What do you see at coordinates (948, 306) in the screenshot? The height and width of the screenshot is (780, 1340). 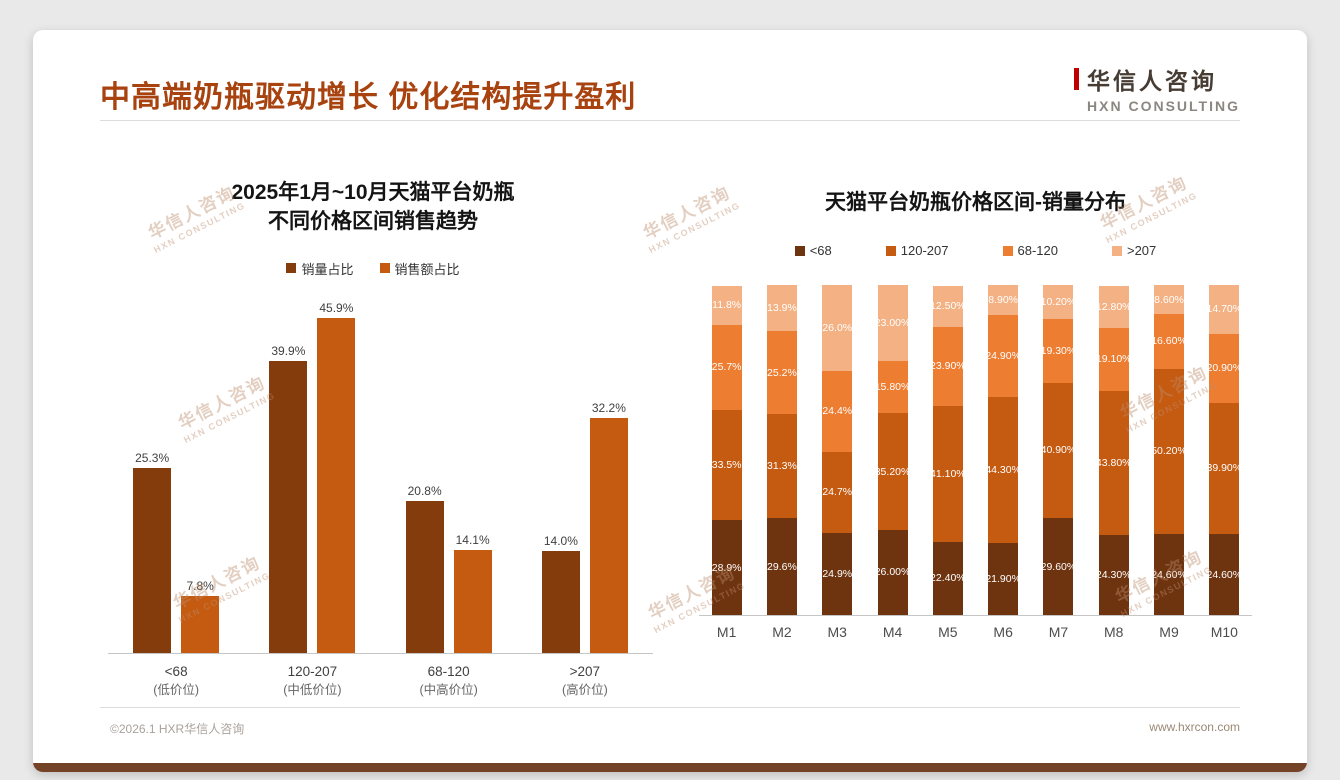 I see `segment-value-label: 12.50%` at bounding box center [948, 306].